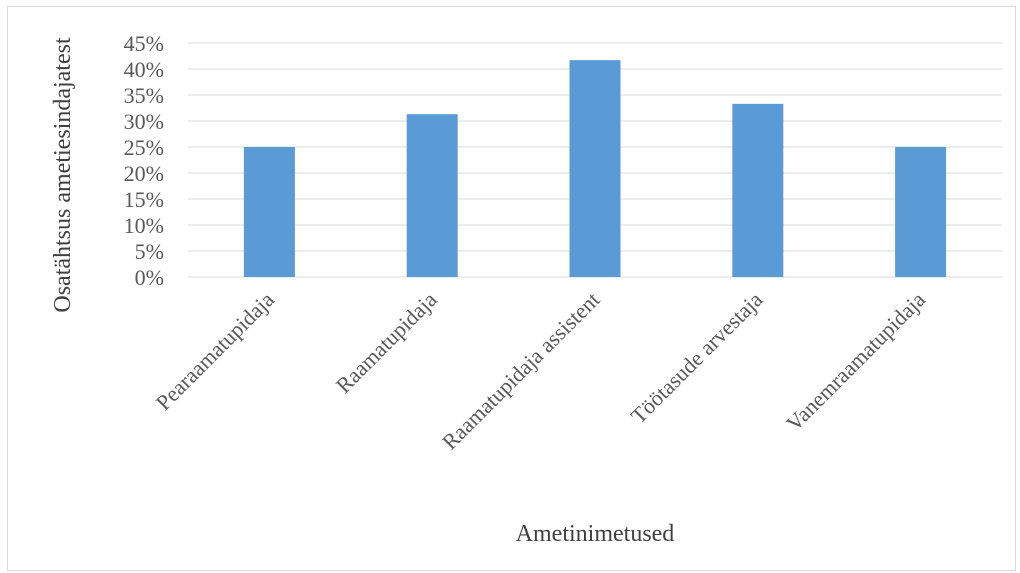 The height and width of the screenshot is (573, 1020). I want to click on x-tick-label: Raamatupidaja assistent, so click(521, 371).